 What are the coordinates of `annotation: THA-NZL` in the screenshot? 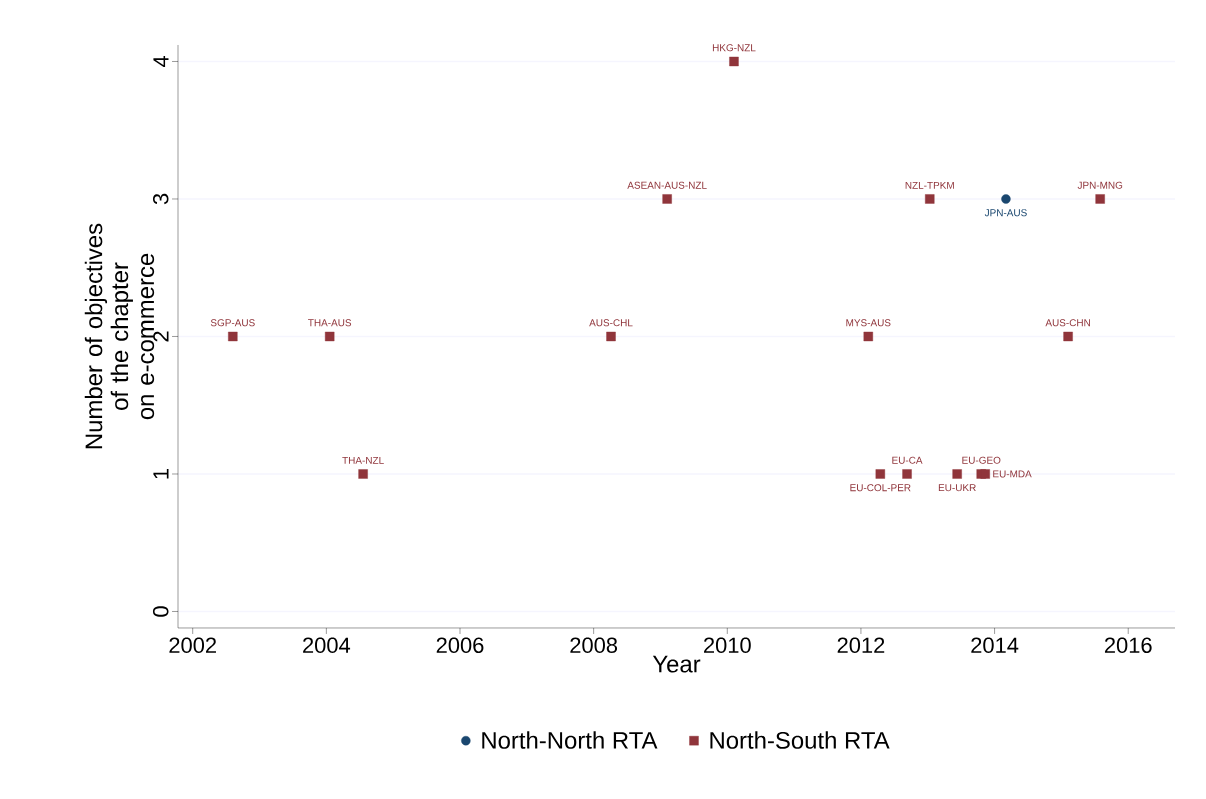 It's located at (363, 460).